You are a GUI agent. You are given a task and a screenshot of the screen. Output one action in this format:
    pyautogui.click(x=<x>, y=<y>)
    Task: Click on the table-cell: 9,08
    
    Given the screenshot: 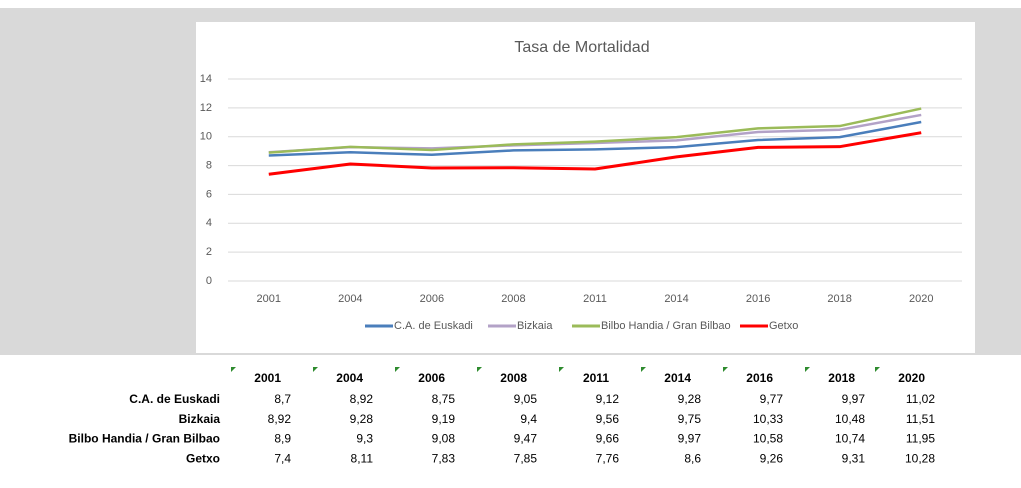 What is the action you would take?
    pyautogui.click(x=444, y=439)
    